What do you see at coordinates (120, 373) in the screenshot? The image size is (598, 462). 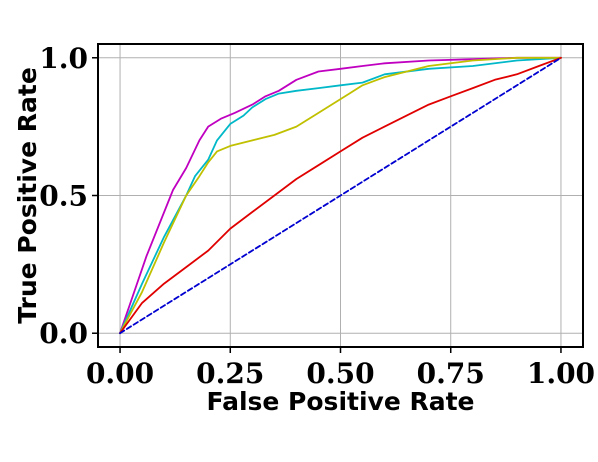 I see `x-tick-label: 0.00` at bounding box center [120, 373].